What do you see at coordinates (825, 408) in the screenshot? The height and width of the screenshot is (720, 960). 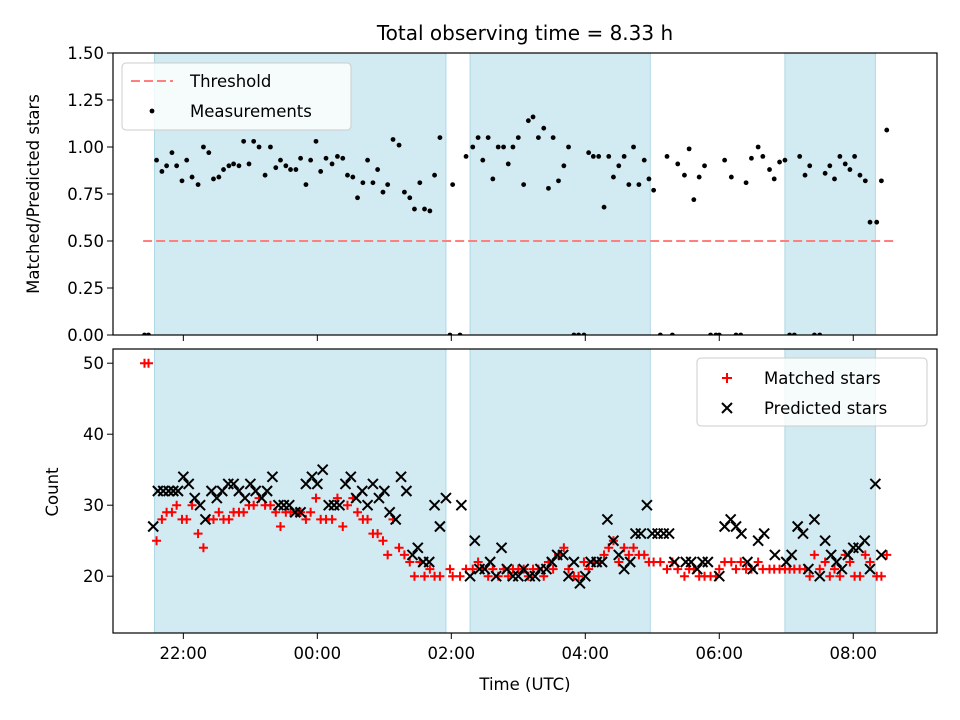 I see `legend-predicted-label: Predicted stars` at bounding box center [825, 408].